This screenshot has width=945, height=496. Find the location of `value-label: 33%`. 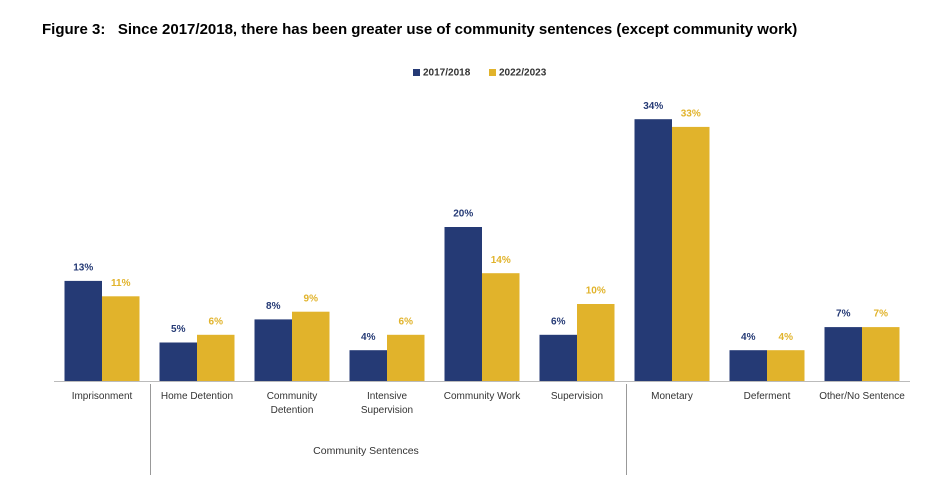

value-label: 33% is located at coordinates (691, 114).